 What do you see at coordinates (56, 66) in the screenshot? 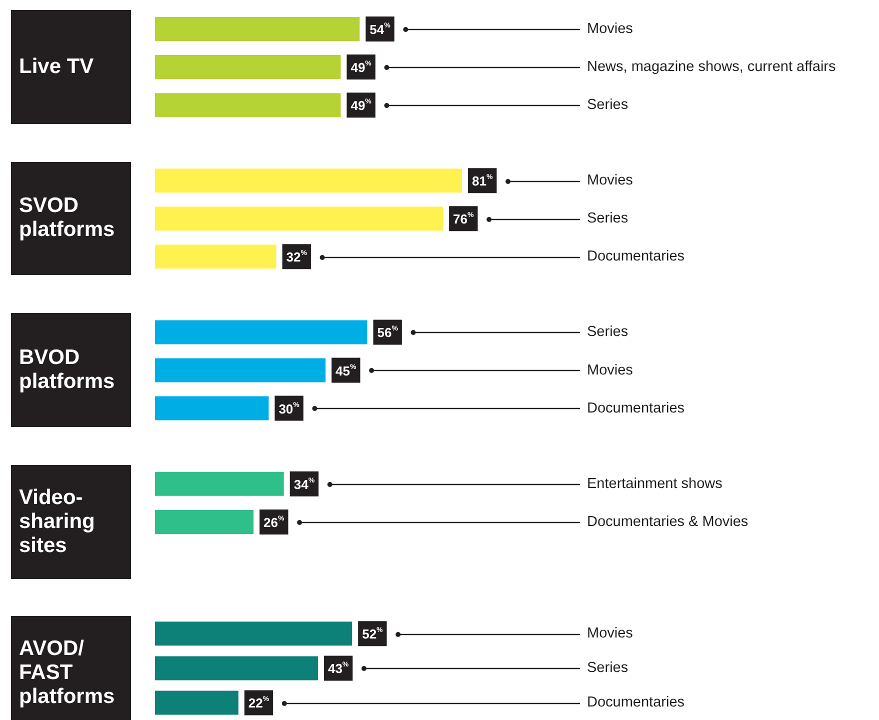
I see `text: Live TV` at bounding box center [56, 66].